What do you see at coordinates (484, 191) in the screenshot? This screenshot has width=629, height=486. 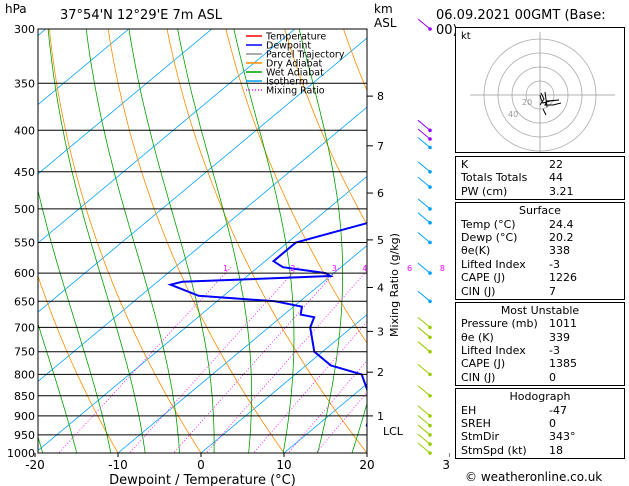 I see `index-pw-label: PW (cm)` at bounding box center [484, 191].